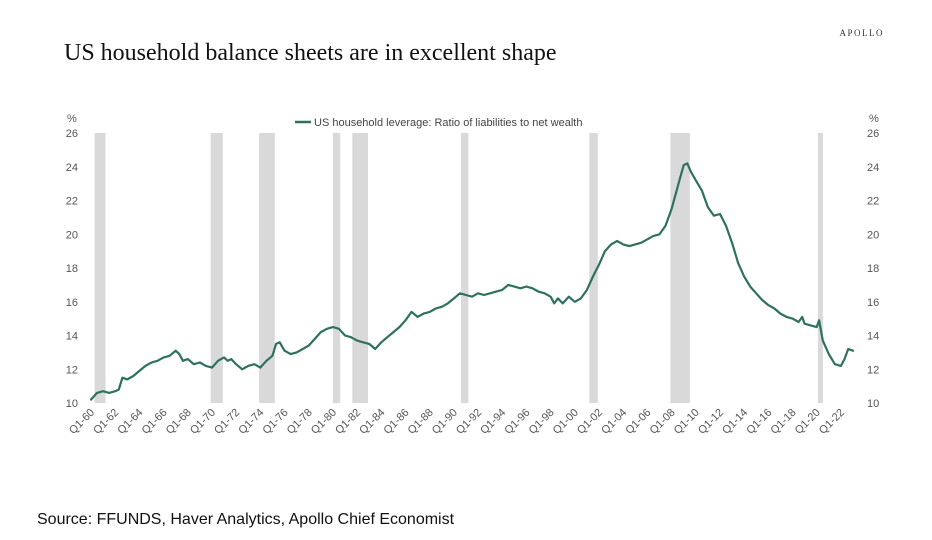  Describe the element at coordinates (227, 422) in the screenshot. I see `x-tick-label: Q1-72` at that location.